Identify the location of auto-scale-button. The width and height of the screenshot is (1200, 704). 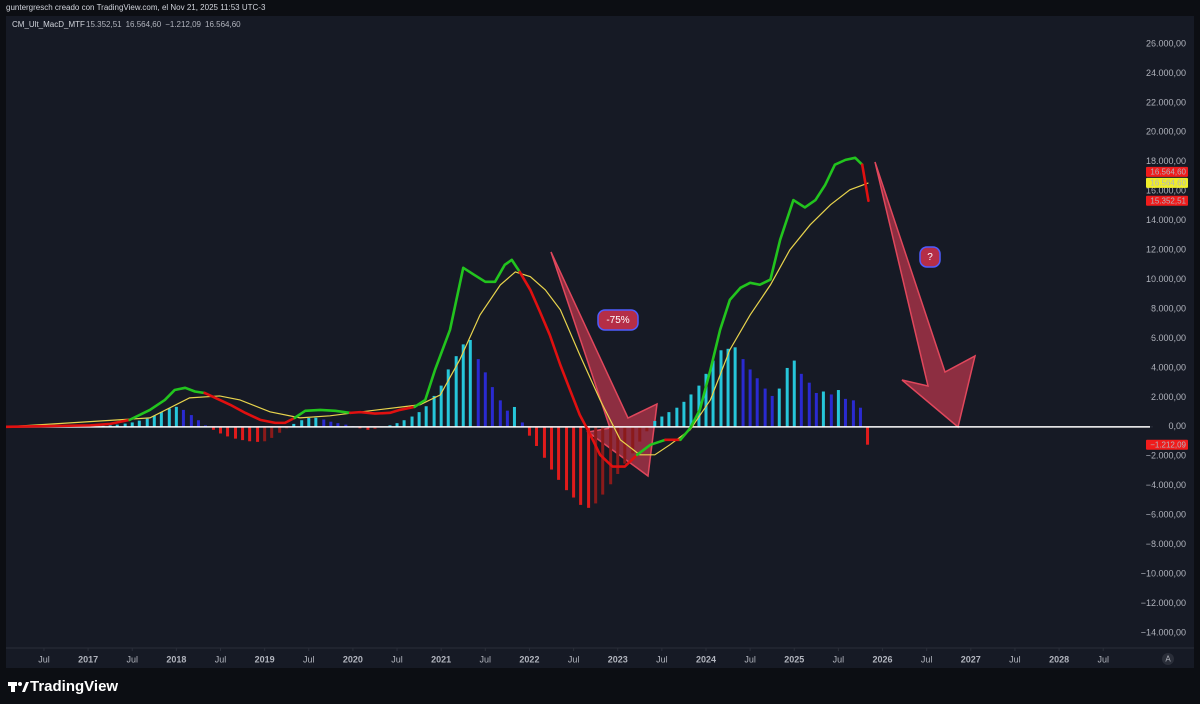
(1168, 659).